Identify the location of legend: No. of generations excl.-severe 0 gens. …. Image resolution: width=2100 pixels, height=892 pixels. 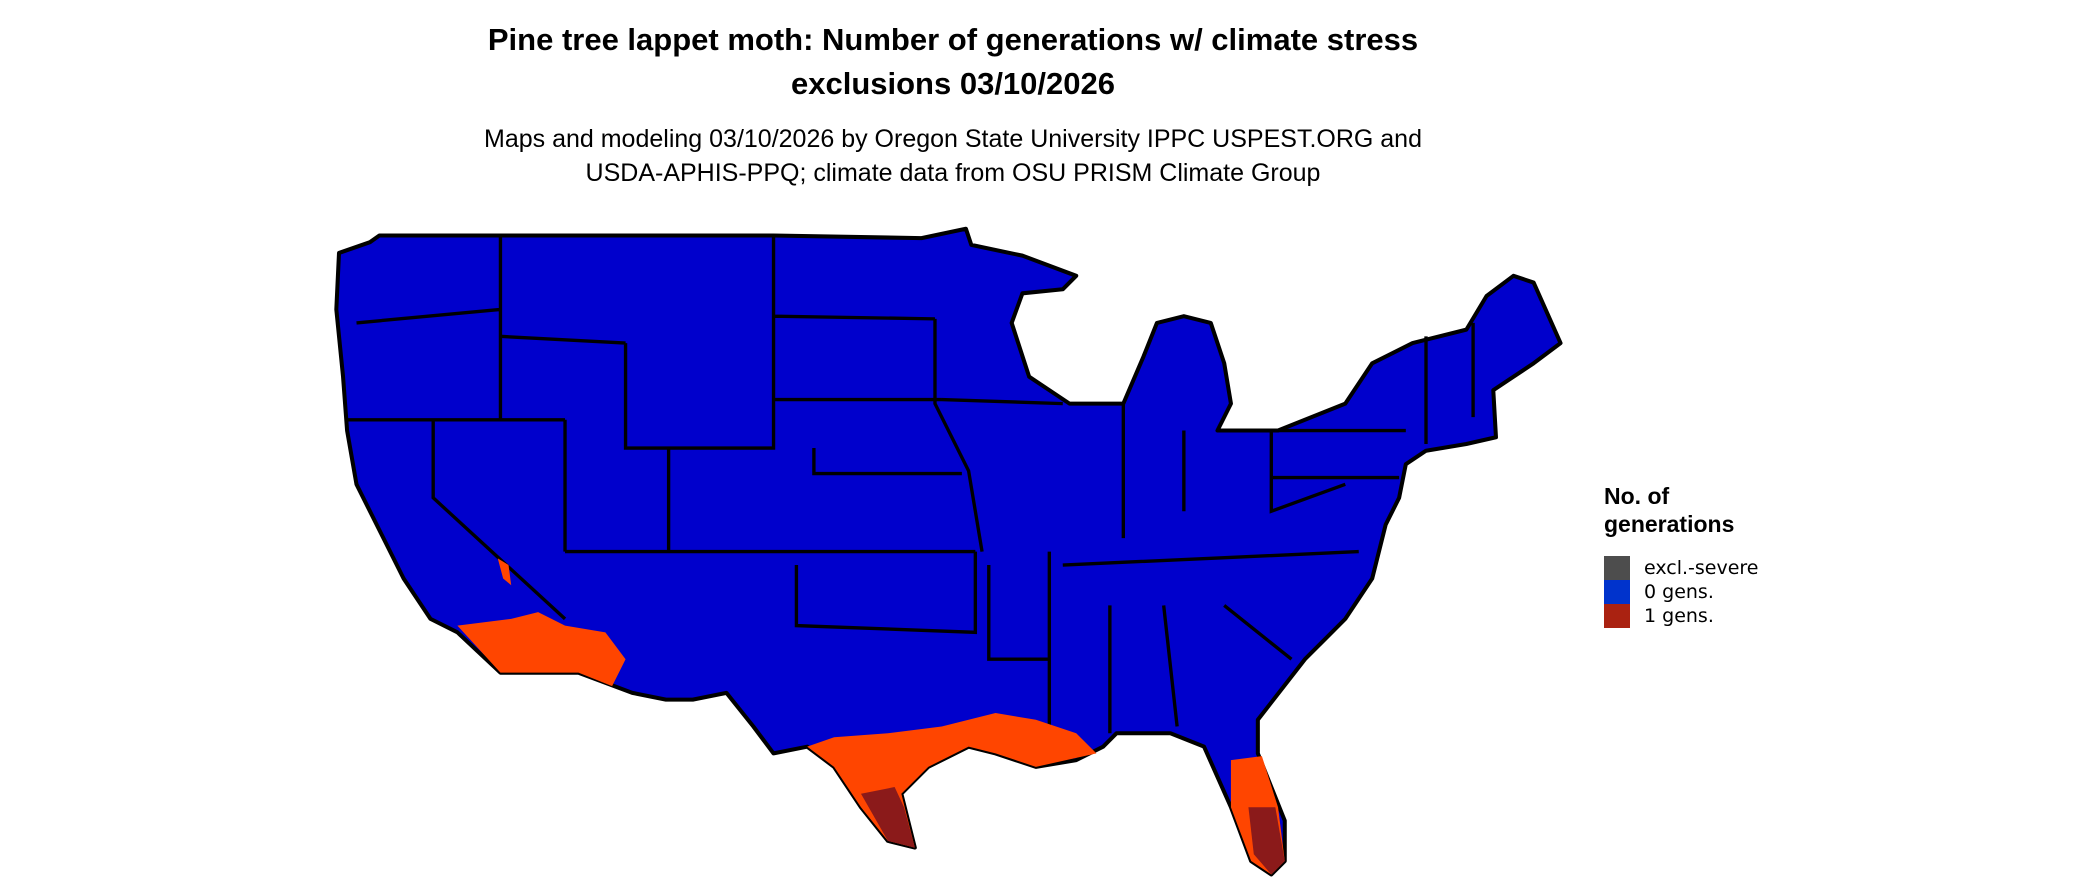
(1681, 555).